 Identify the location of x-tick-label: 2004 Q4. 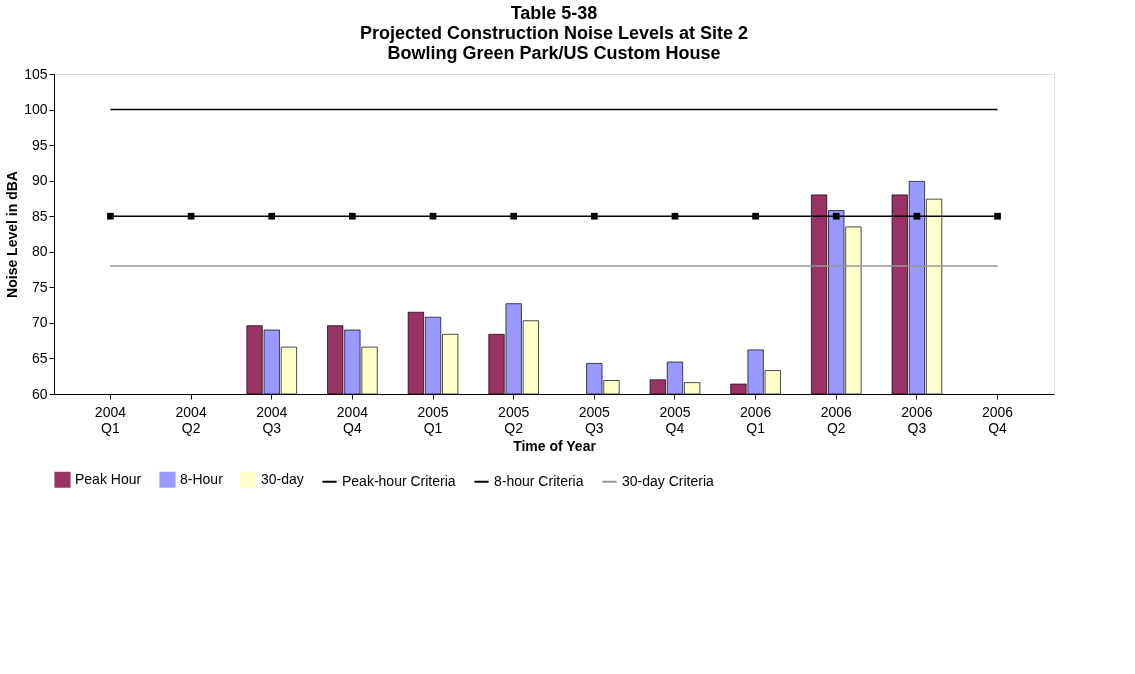
(352, 419).